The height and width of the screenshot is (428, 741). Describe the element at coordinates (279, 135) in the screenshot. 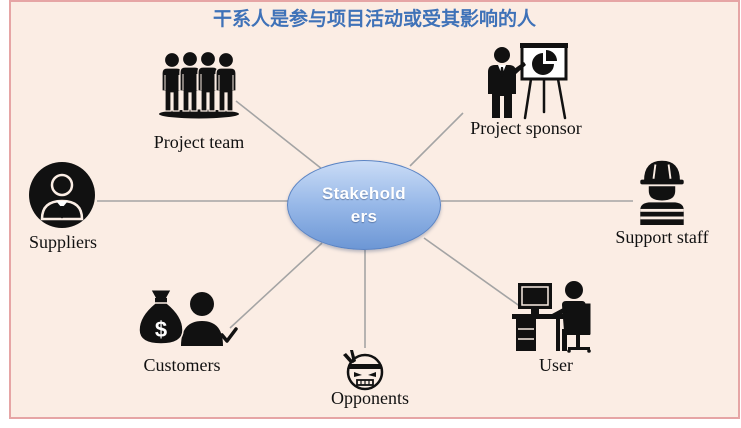

I see `connector-project-team` at that location.